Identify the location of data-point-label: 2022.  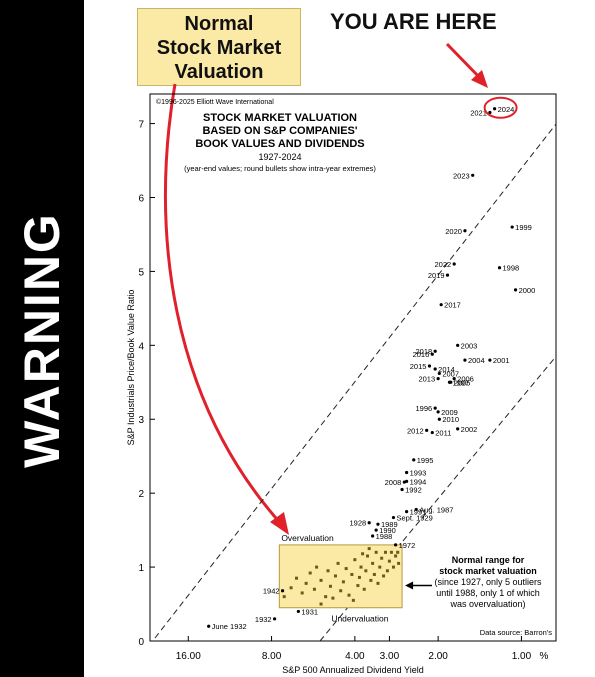
(442, 264).